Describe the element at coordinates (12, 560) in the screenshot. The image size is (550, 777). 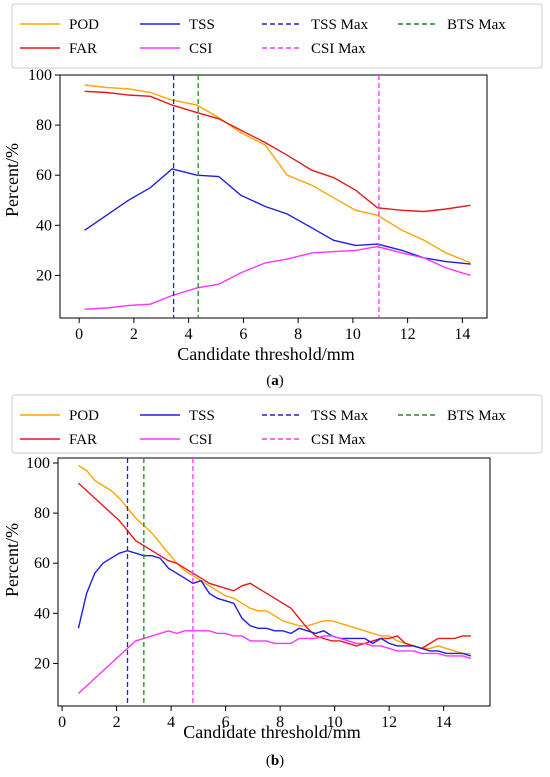
I see `y-axis-label-b: Percent/%` at that location.